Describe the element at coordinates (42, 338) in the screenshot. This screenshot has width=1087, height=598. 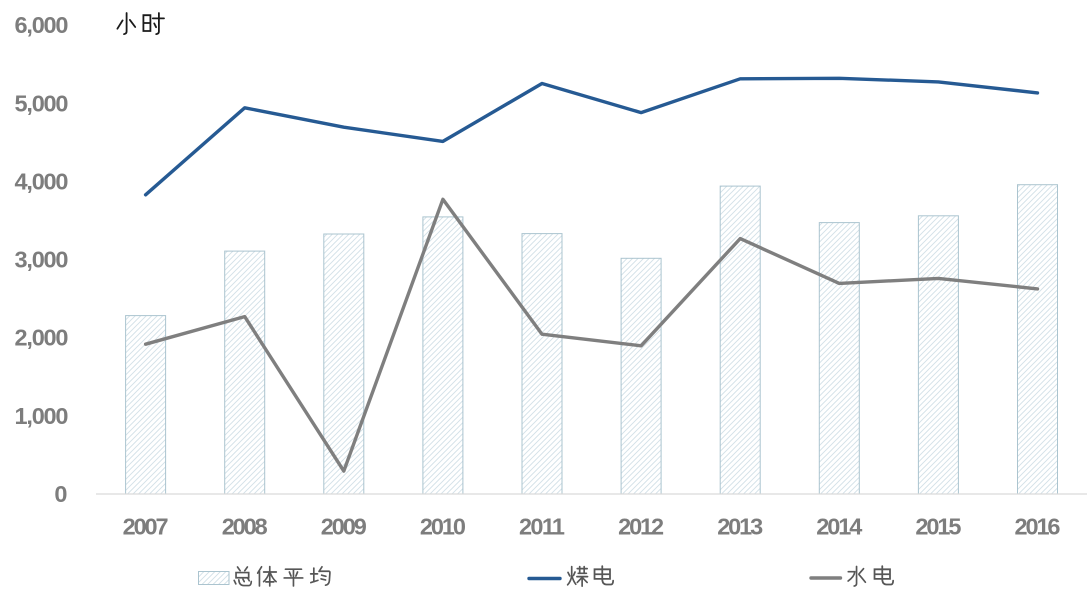
I see `svg-text: 2,000` at that location.